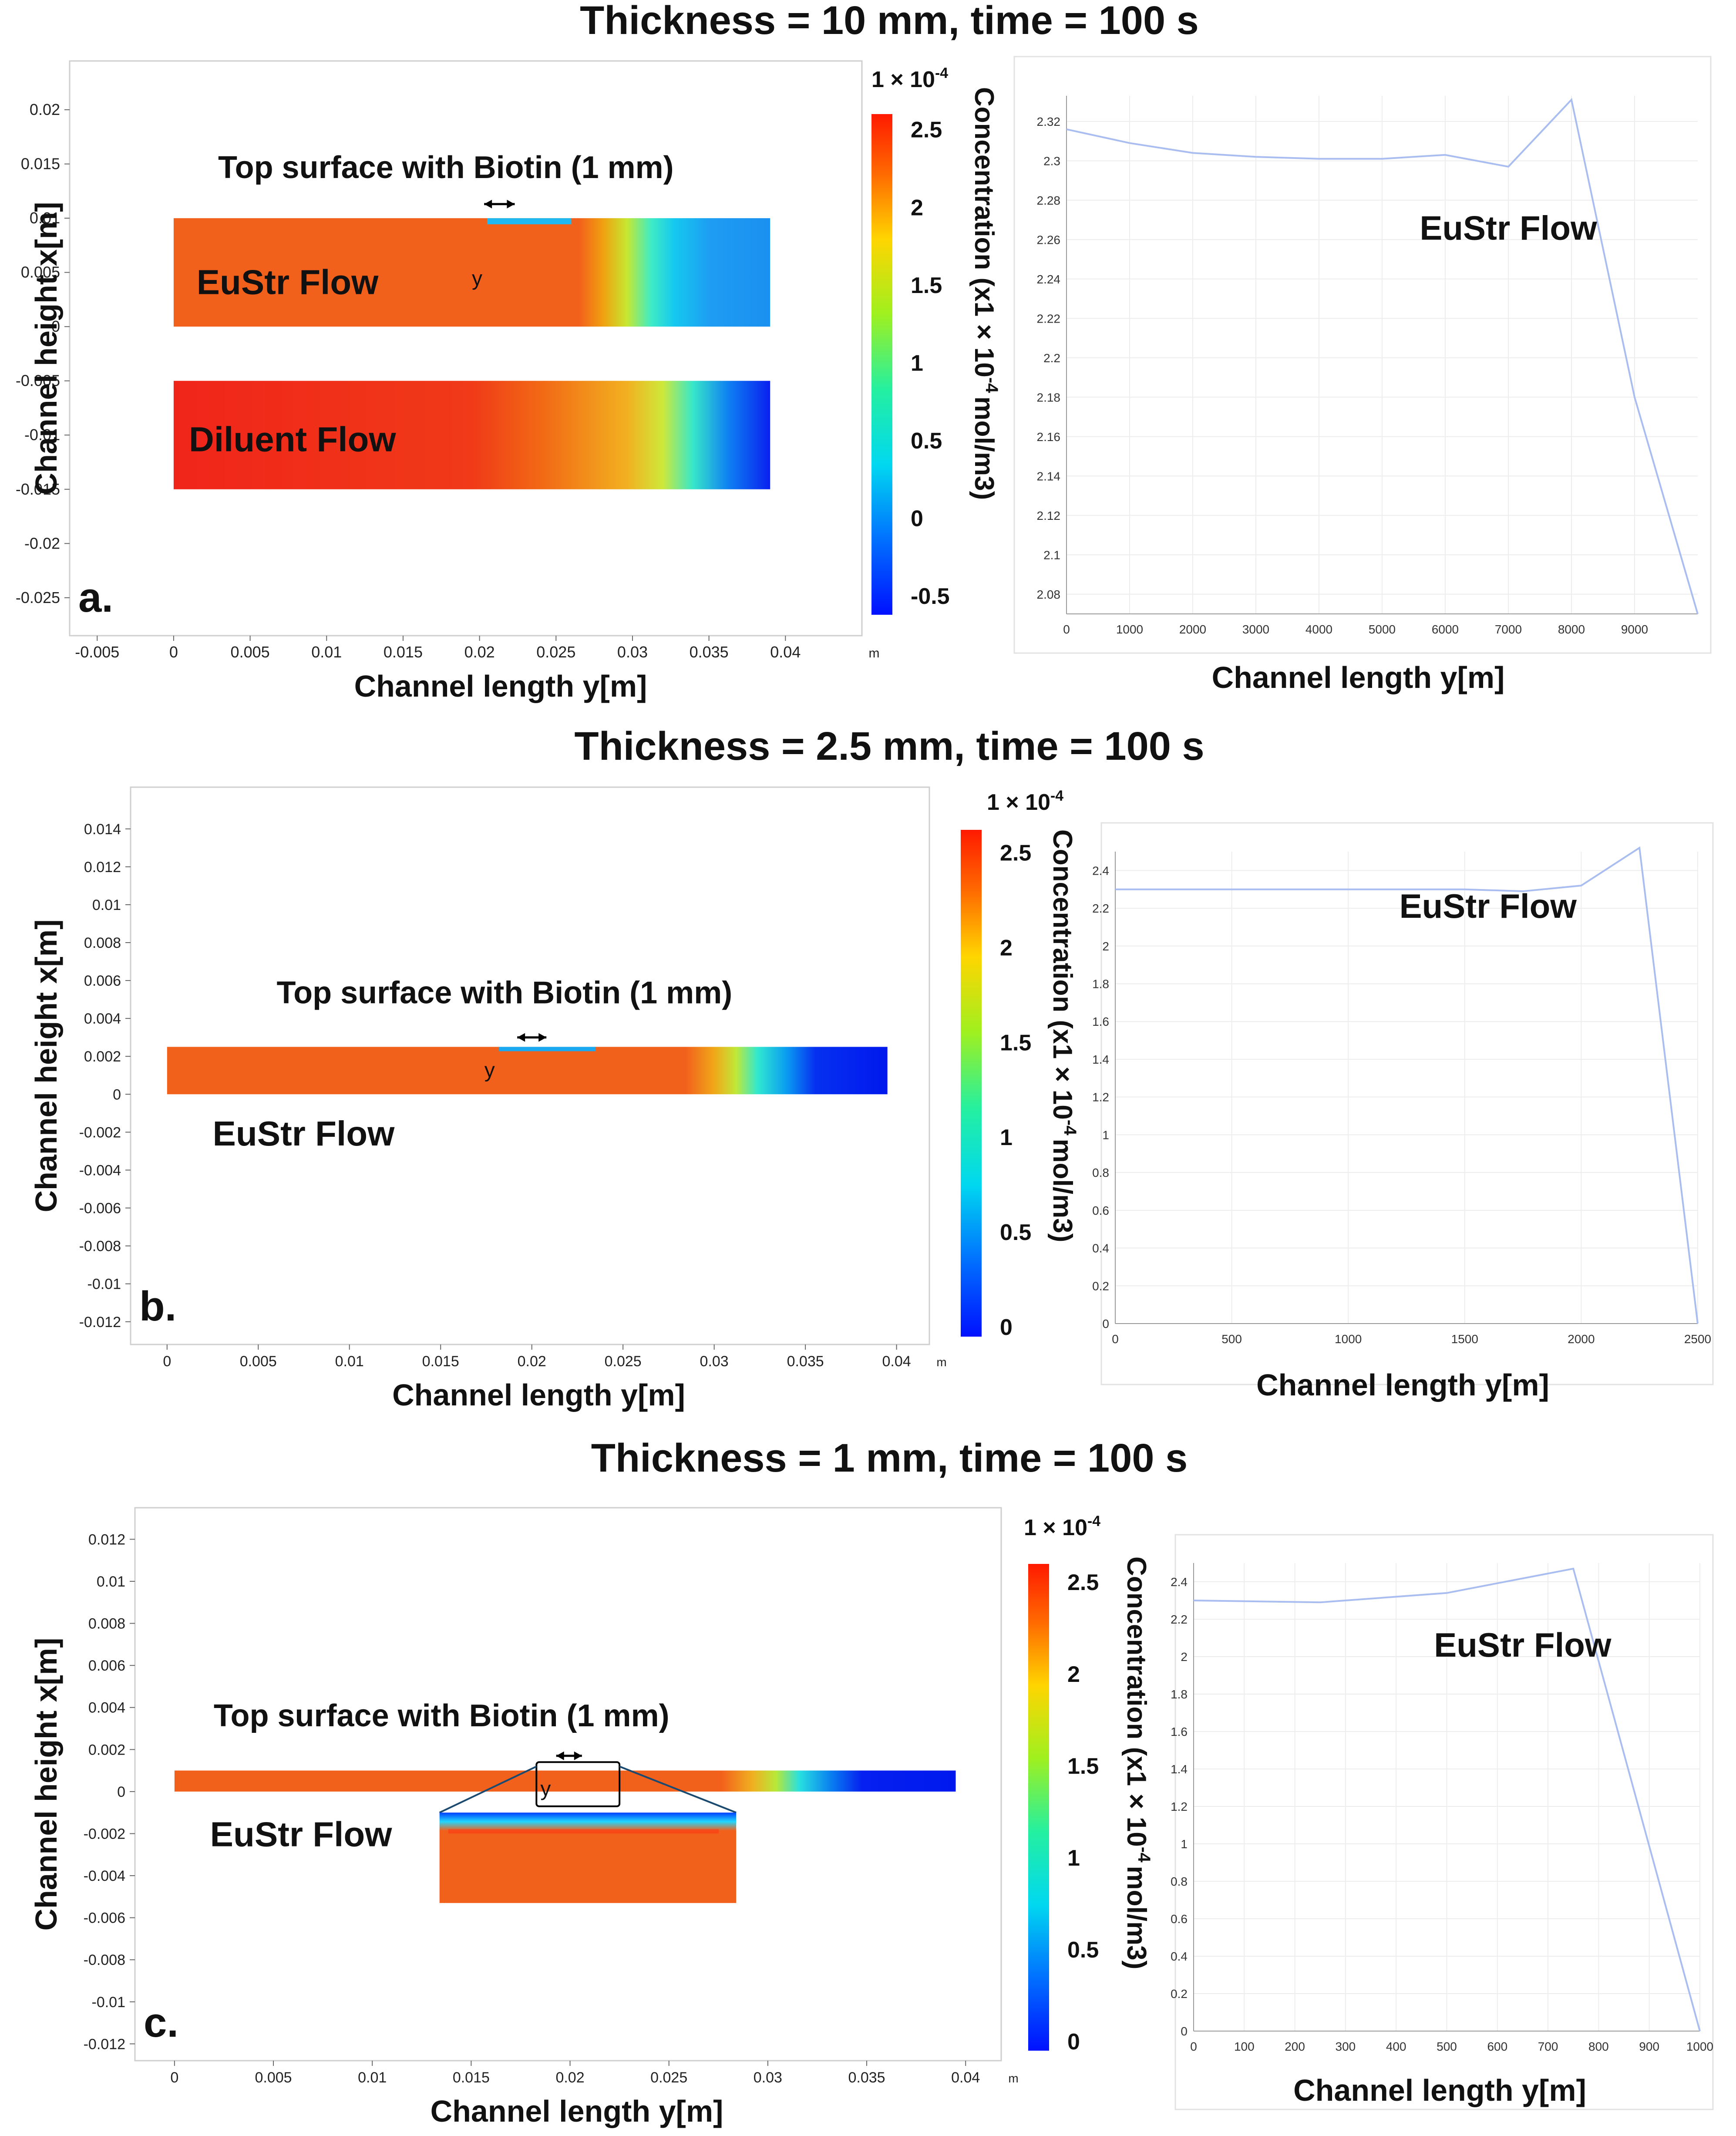 This screenshot has width=1736, height=2136. Describe the element at coordinates (1049, 200) in the screenshot. I see `y-tick-label: 2.28` at that location.